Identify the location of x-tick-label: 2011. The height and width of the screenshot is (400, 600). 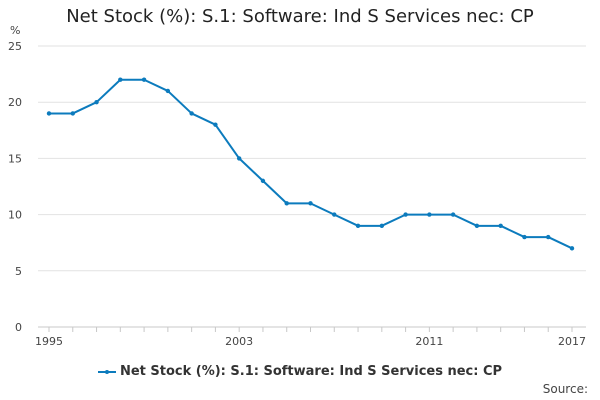
(429, 341).